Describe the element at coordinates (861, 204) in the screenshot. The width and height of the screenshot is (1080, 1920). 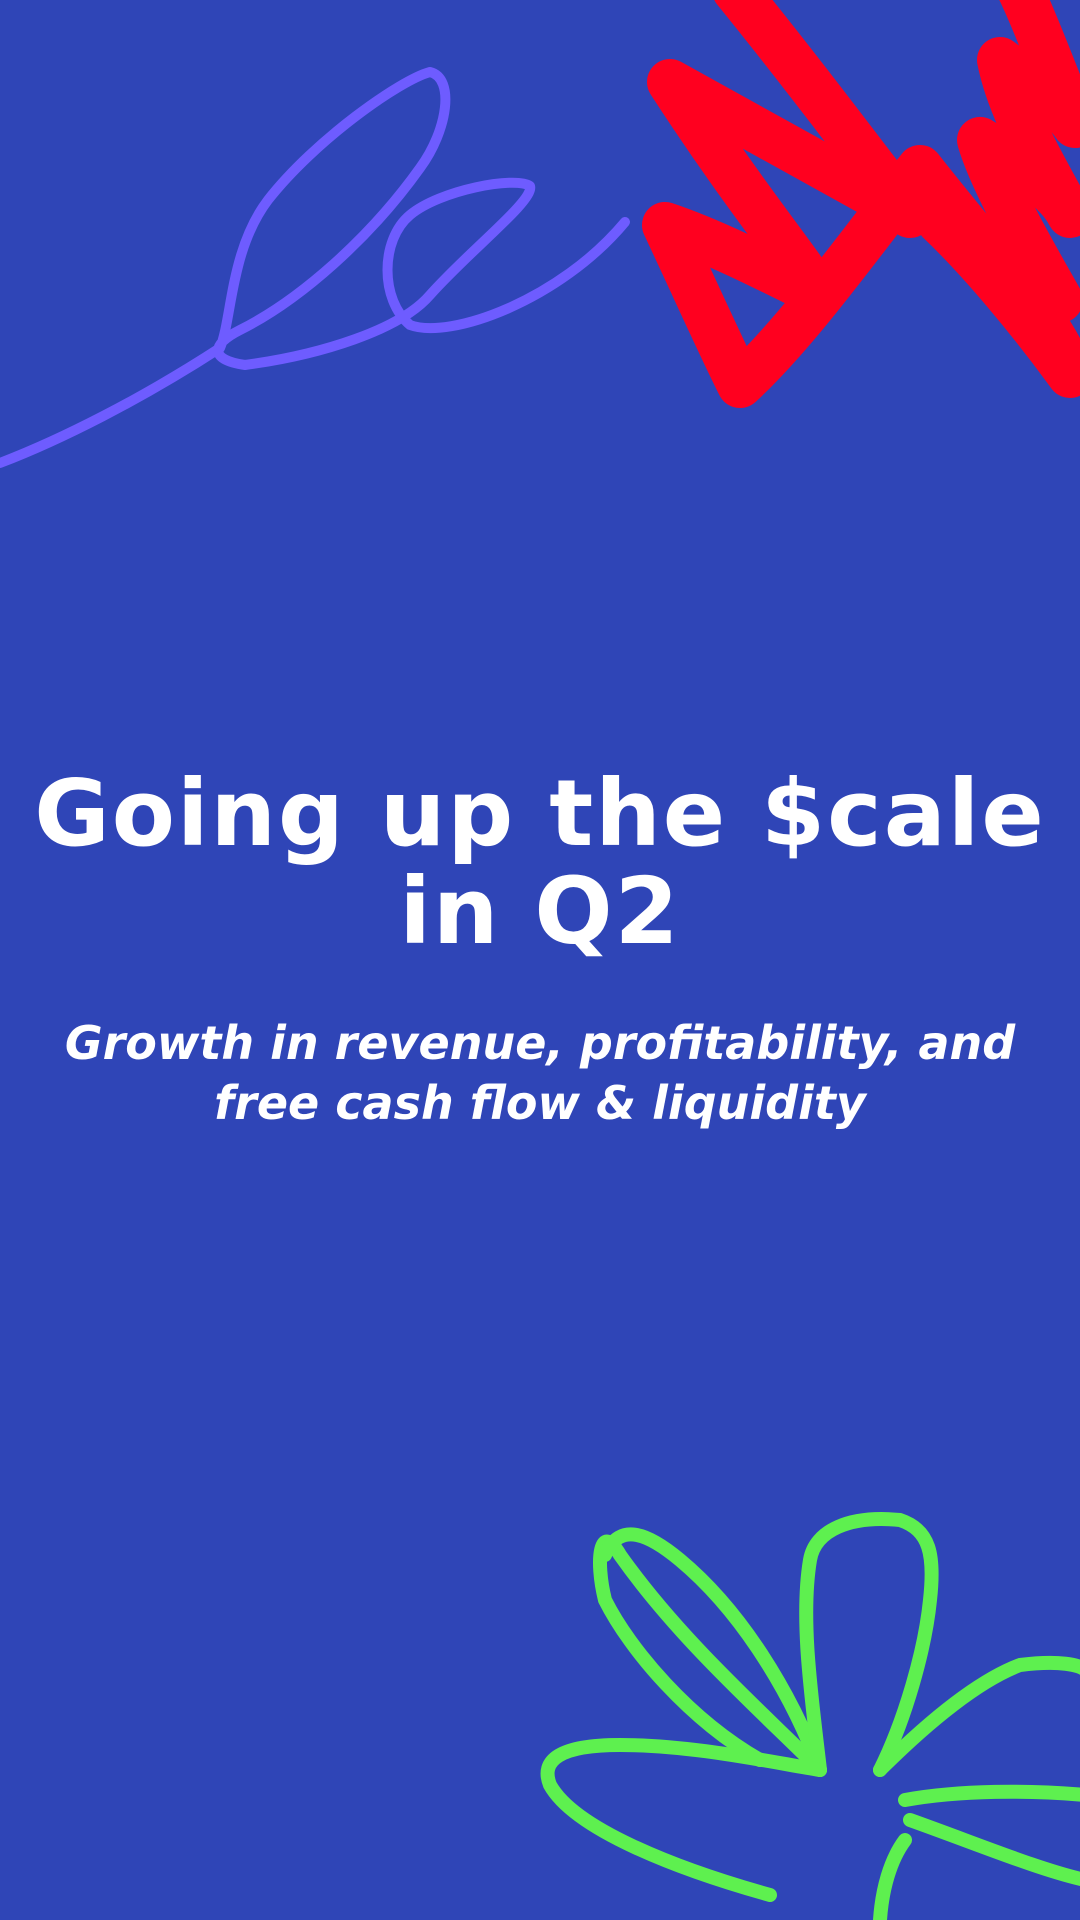
I see `red-zigzag-scribble-icon` at that location.